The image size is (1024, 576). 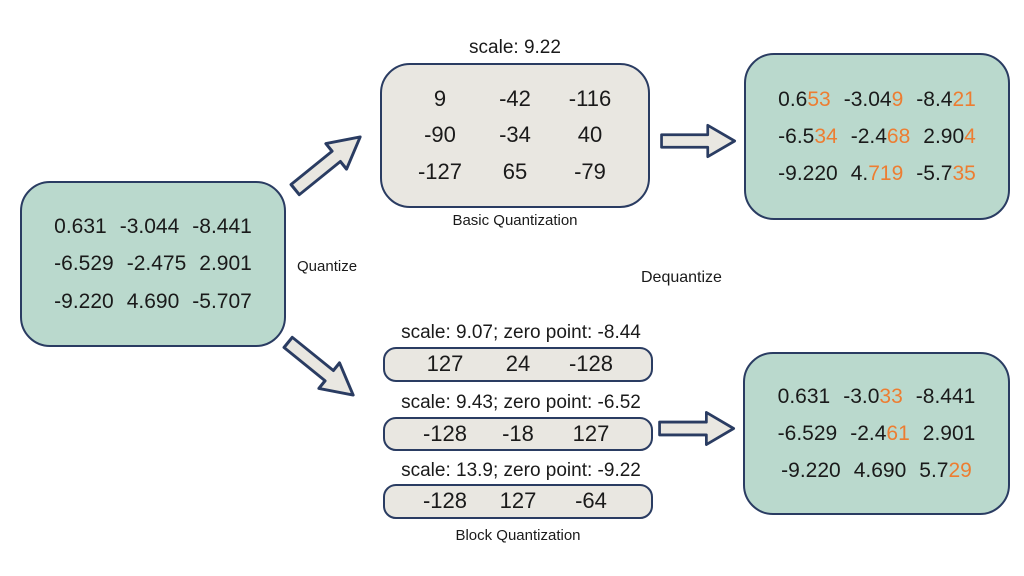 I want to click on changed-digits: 68, so click(x=898, y=136).